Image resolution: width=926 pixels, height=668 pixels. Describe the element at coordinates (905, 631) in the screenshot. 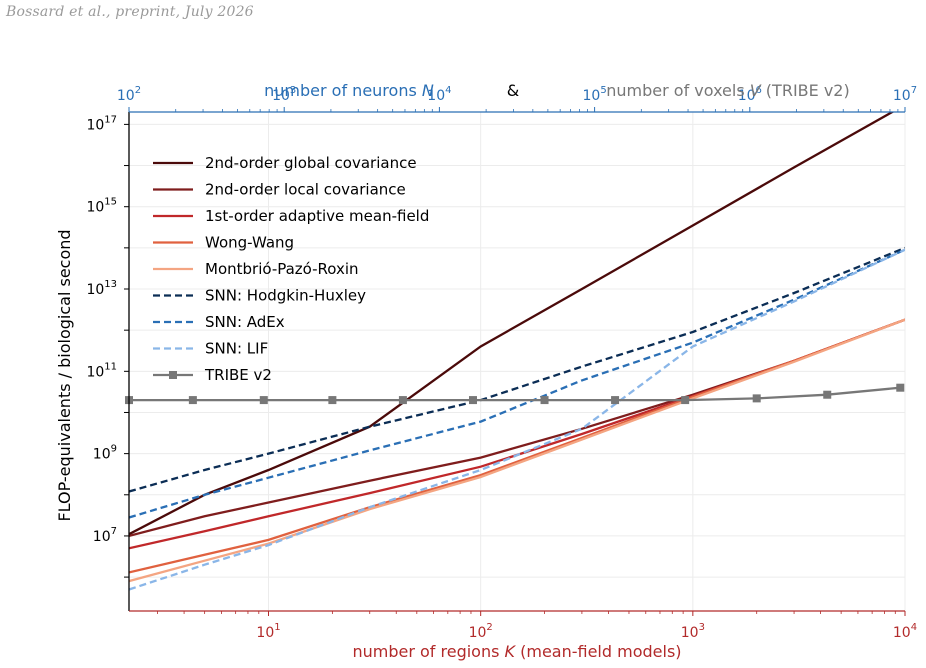

I see `x-tick-label: 10⁴` at that location.